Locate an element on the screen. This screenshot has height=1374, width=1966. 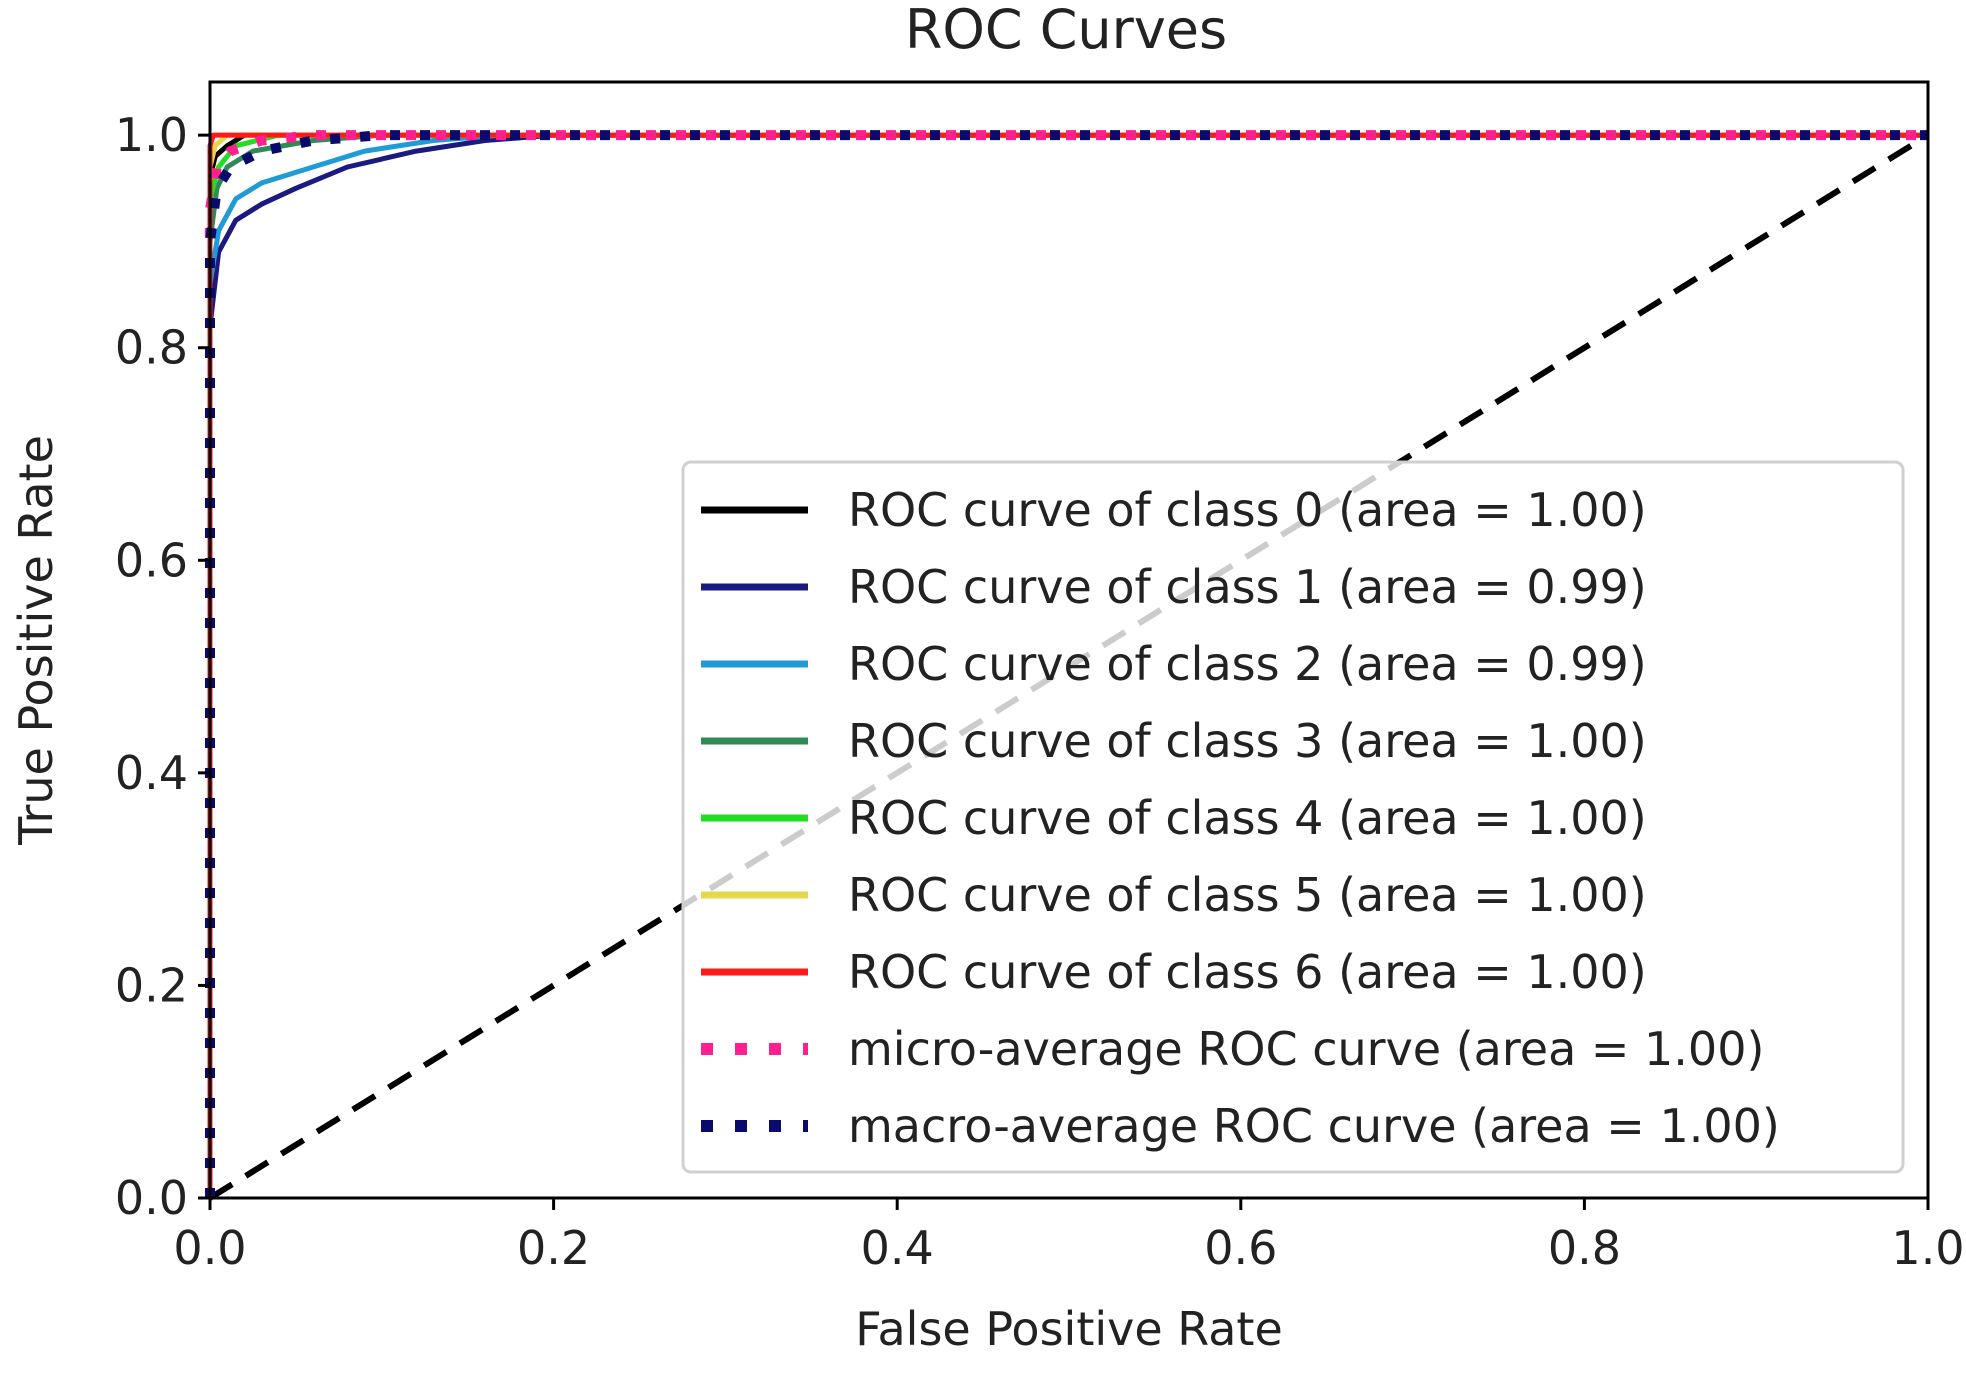
legend-item: ROC curve of class 2 (area = 0.99) is located at coordinates (1174, 664).